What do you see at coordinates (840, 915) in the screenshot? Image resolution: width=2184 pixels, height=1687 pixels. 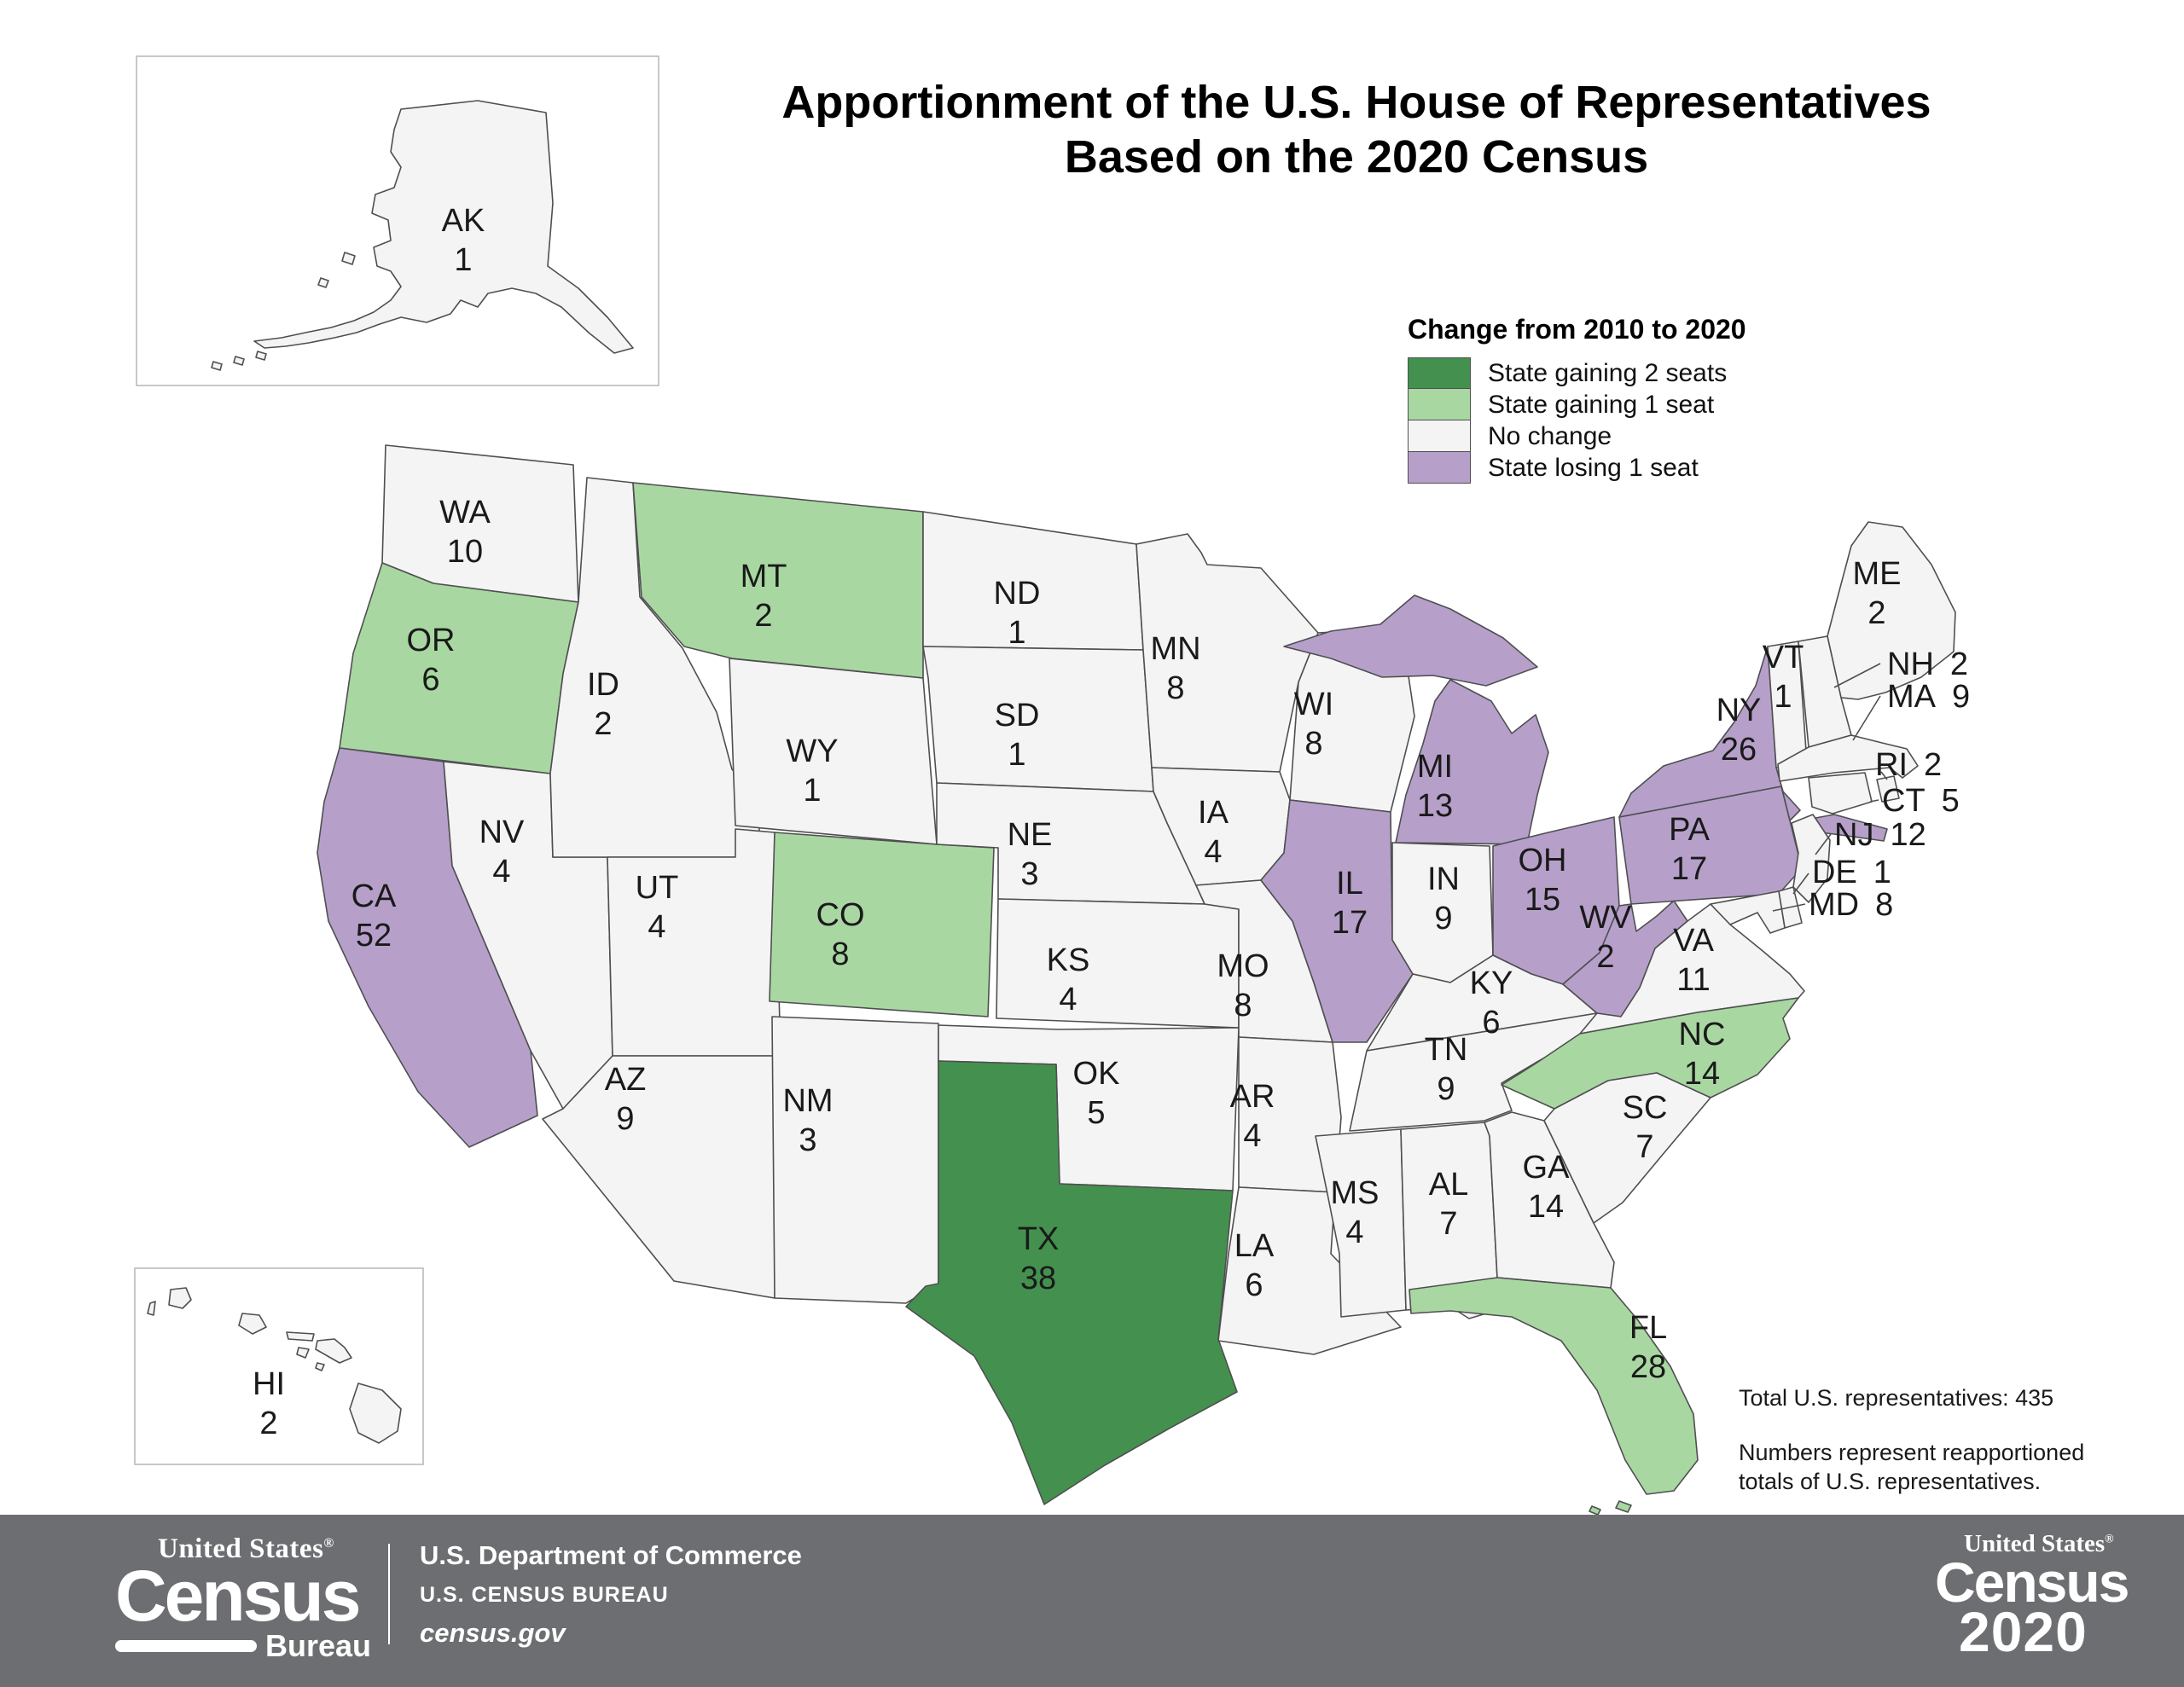 I see `state-label-co: CO` at bounding box center [840, 915].